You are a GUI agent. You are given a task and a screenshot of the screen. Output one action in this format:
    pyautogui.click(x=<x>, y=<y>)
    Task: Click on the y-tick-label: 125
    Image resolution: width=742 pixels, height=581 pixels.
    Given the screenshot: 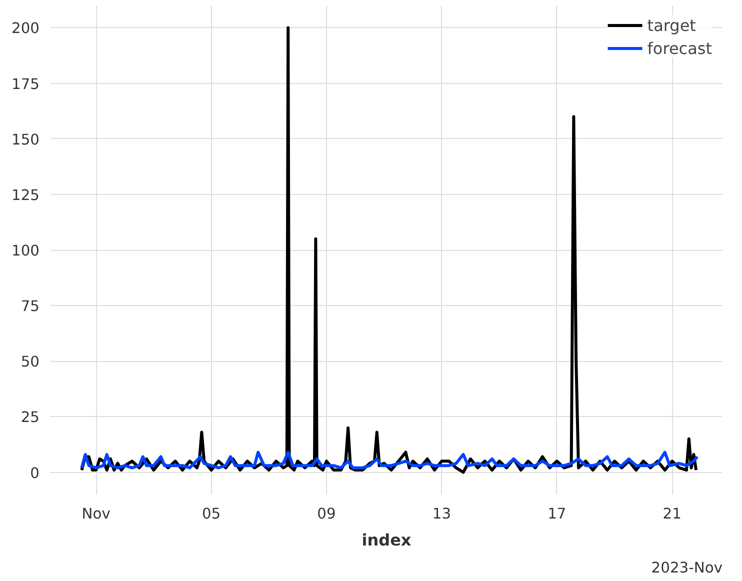 What is the action you would take?
    pyautogui.click(x=26, y=195)
    